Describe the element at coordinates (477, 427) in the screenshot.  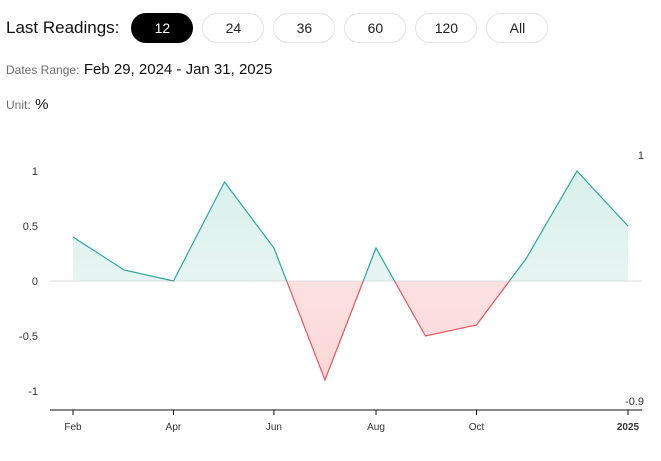
I see `x-tick-label: Oct` at that location.